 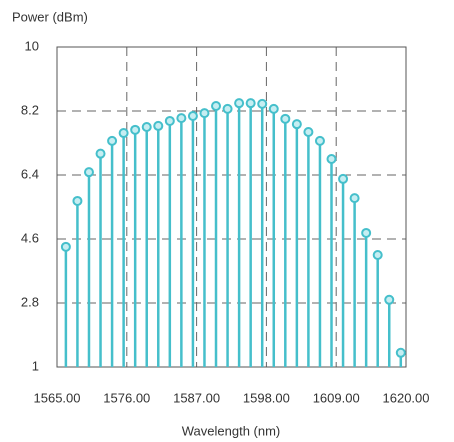 What do you see at coordinates (30, 301) in the screenshot?
I see `y-tick-label: 2.8` at bounding box center [30, 301].